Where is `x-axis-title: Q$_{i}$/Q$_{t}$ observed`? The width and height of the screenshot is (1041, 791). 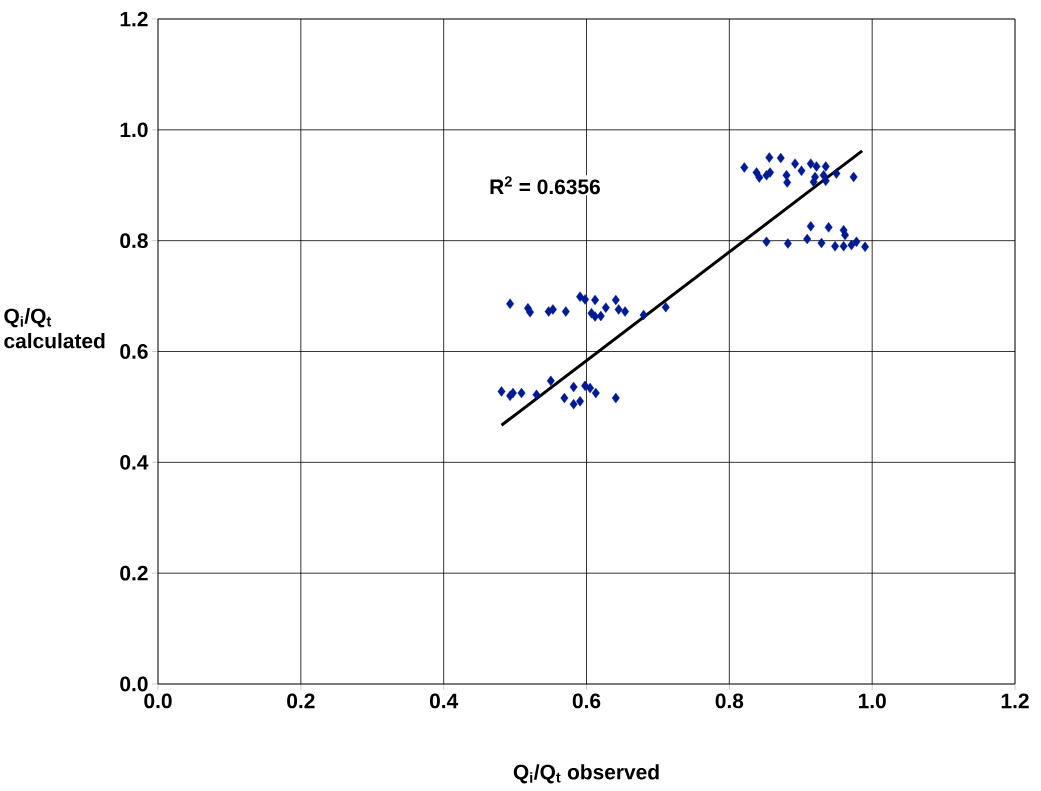 x-axis-title: Q$_{i}$/Q$_{t}$ observed is located at coordinates (586, 774).